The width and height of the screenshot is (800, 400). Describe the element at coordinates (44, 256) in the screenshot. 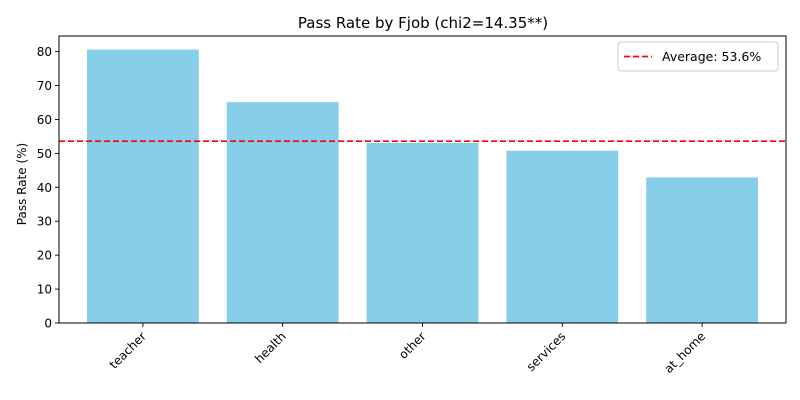

I see `y-tick-label-20: 20` at that location.